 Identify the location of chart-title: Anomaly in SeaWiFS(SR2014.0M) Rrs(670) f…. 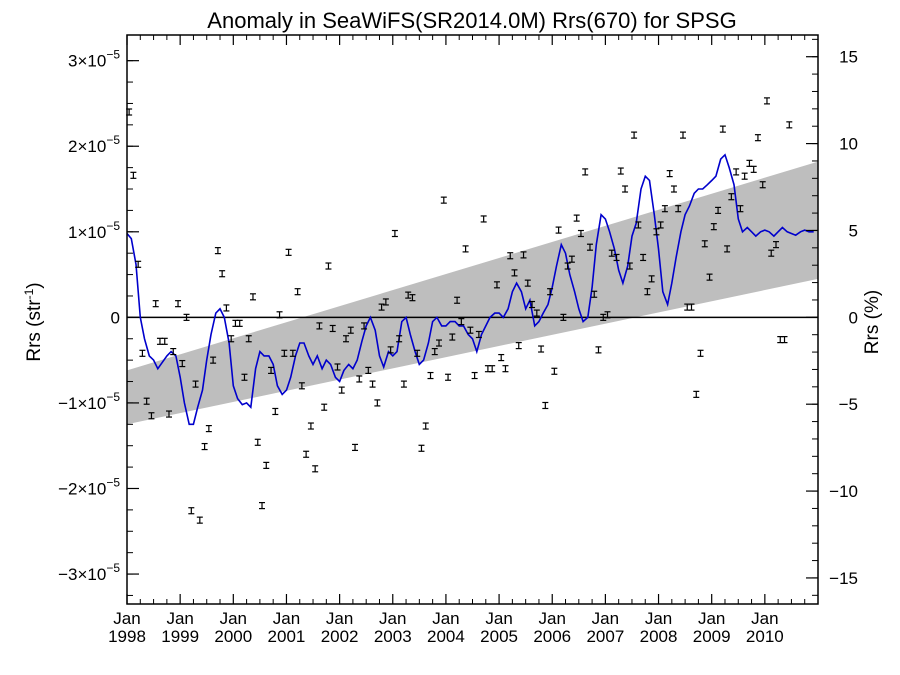
(471, 20).